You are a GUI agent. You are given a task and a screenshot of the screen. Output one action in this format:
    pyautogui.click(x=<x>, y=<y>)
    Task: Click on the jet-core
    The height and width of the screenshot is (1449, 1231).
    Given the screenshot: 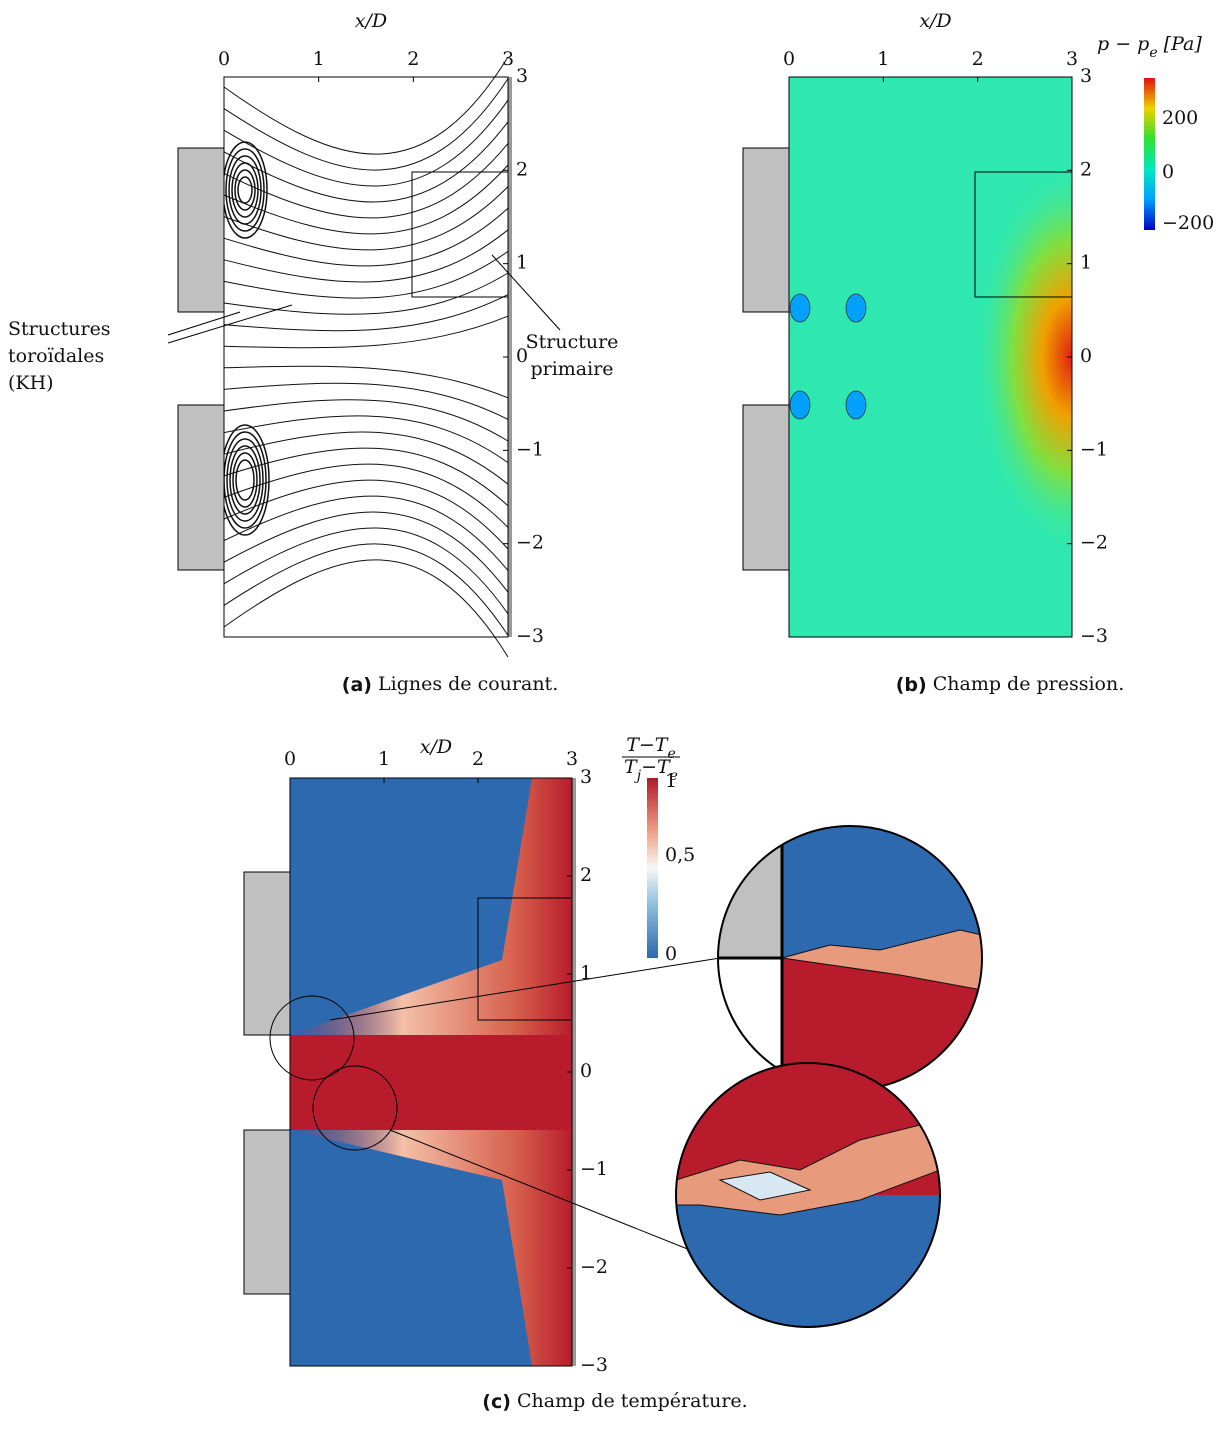 What is the action you would take?
    pyautogui.click(x=431, y=1082)
    